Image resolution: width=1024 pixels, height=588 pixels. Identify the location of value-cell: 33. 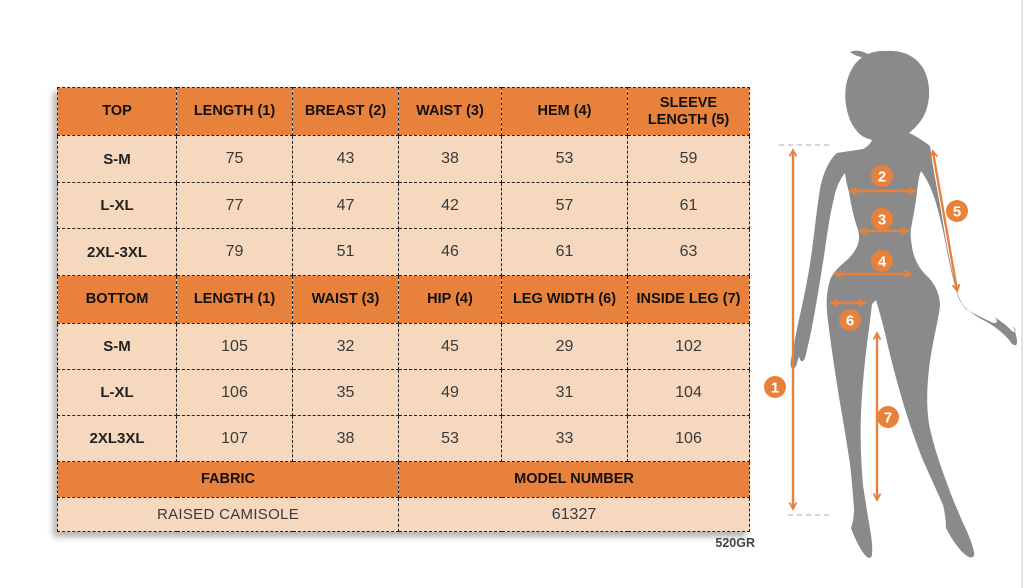
(564, 438).